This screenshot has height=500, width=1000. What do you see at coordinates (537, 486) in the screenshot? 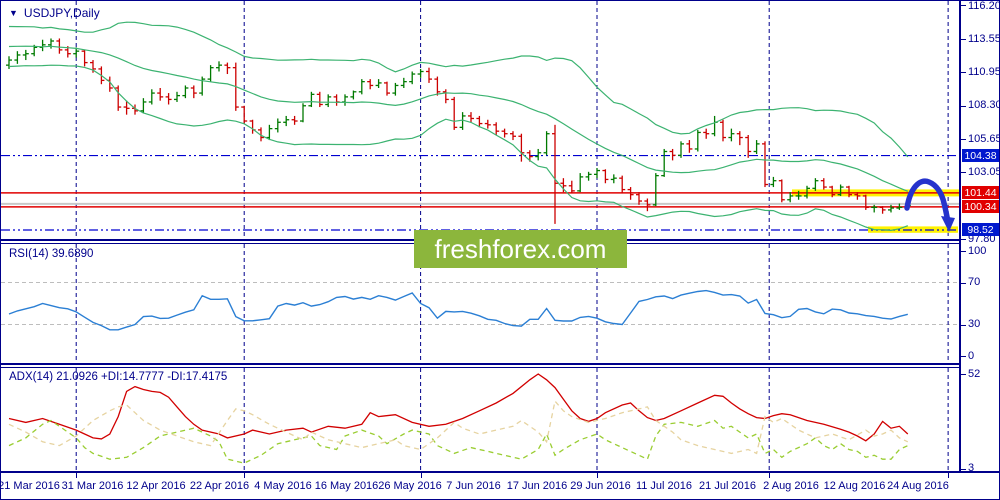
I see `date-label: 17 Jun 2016` at bounding box center [537, 486].